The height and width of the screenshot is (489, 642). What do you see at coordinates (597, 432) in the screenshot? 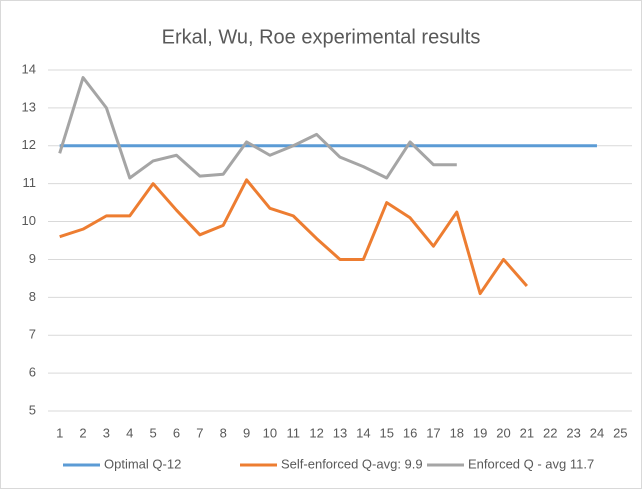
I see `x-tick-label: 24` at bounding box center [597, 432].